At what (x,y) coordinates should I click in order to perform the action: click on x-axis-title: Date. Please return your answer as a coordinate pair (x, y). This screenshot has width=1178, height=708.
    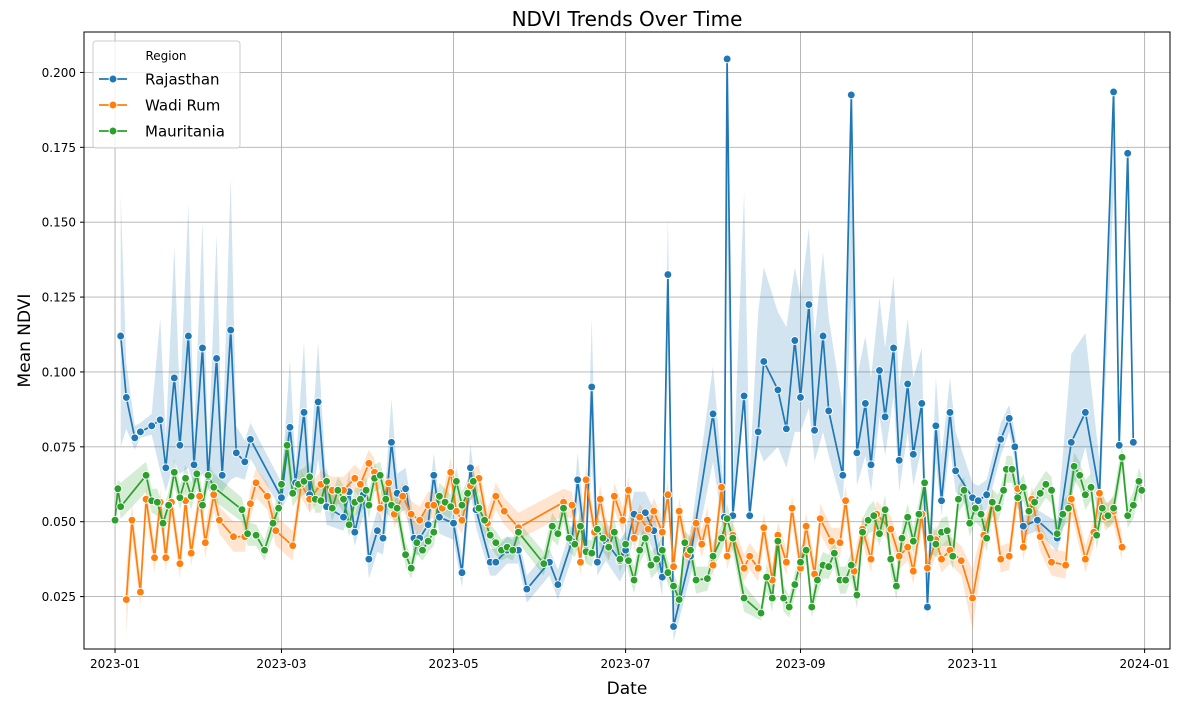
    Looking at the image, I should click on (627, 689).